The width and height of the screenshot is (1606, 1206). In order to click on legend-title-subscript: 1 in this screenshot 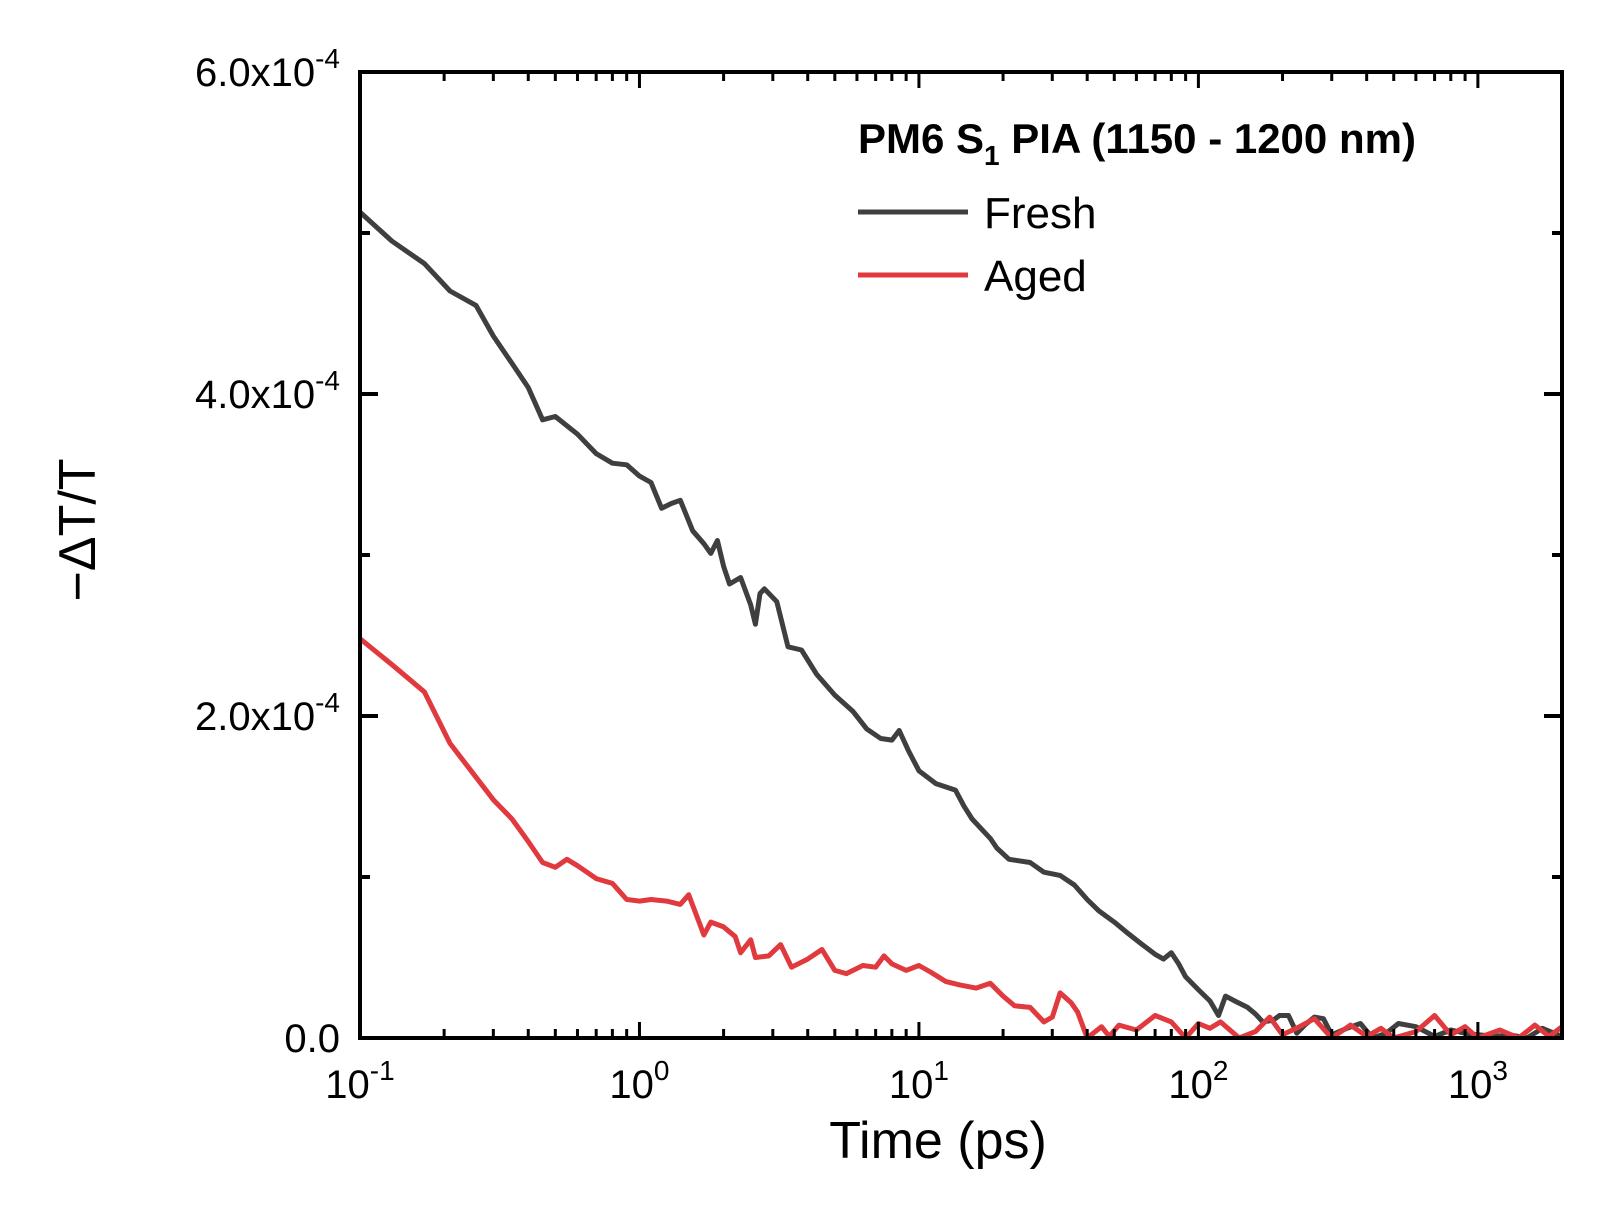, I will do `click(992, 155)`.